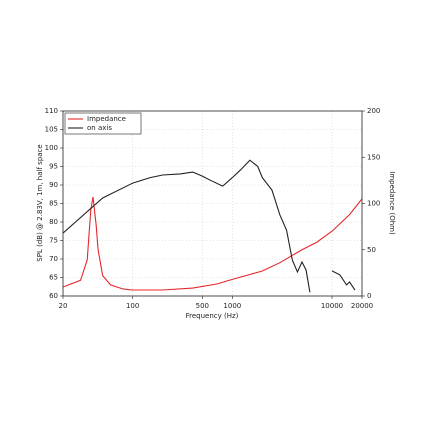  What do you see at coordinates (371, 250) in the screenshot?
I see `y2-tick-label: 50` at bounding box center [371, 250].